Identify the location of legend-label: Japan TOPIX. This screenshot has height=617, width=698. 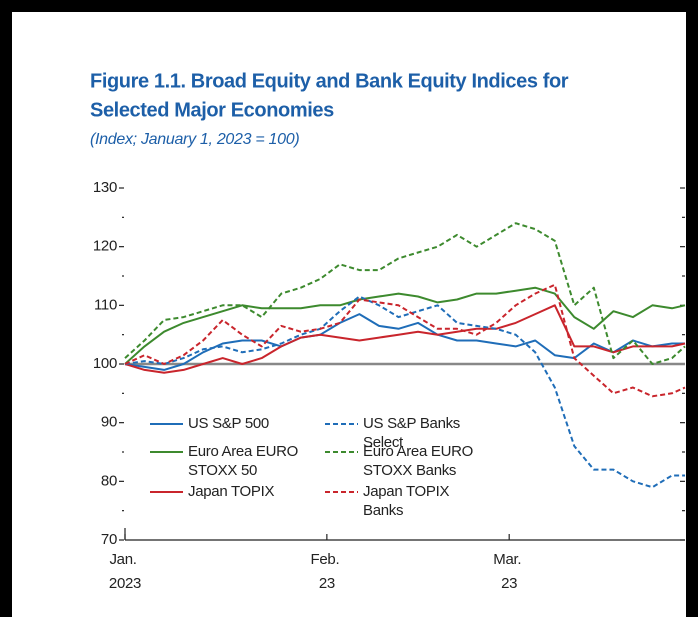
(231, 491).